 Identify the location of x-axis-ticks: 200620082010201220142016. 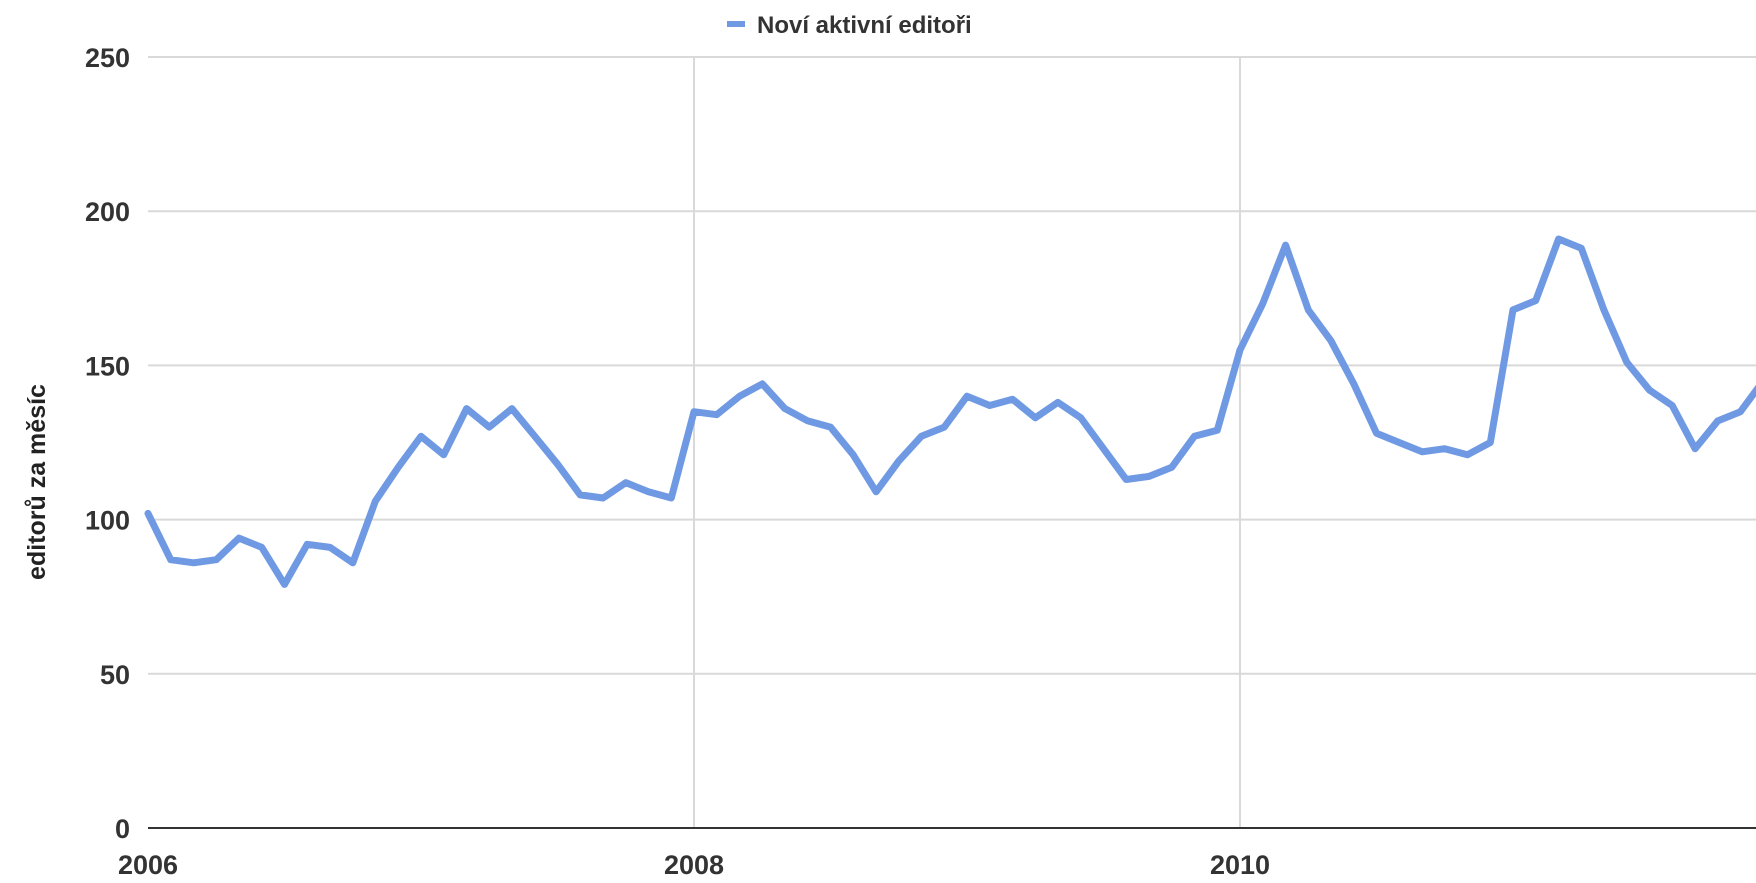
(937, 865).